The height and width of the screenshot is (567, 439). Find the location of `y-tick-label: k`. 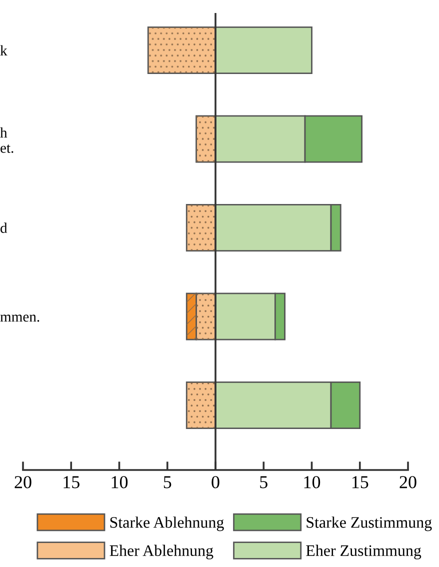

y-tick-label: k is located at coordinates (4, 50).